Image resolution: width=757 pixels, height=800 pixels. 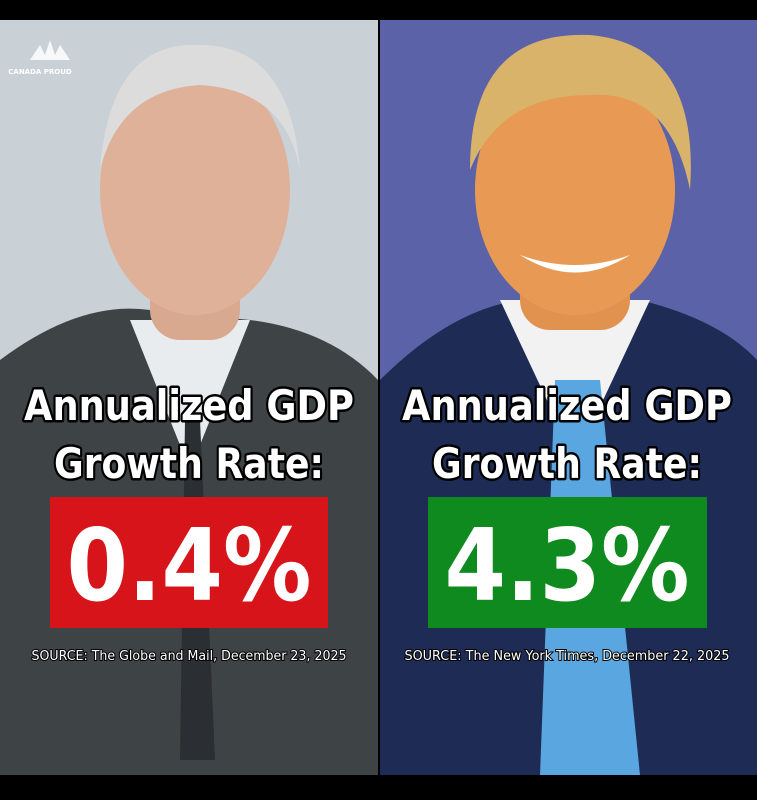 What do you see at coordinates (40, 58) in the screenshot?
I see `watermark: CANADA PROUD` at bounding box center [40, 58].